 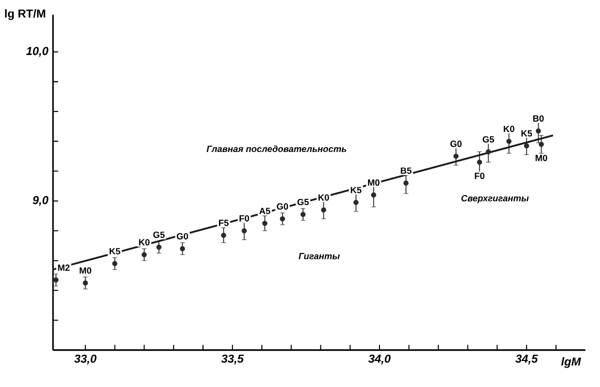 What do you see at coordinates (406, 171) in the screenshot?
I see `annotation: B5` at bounding box center [406, 171].